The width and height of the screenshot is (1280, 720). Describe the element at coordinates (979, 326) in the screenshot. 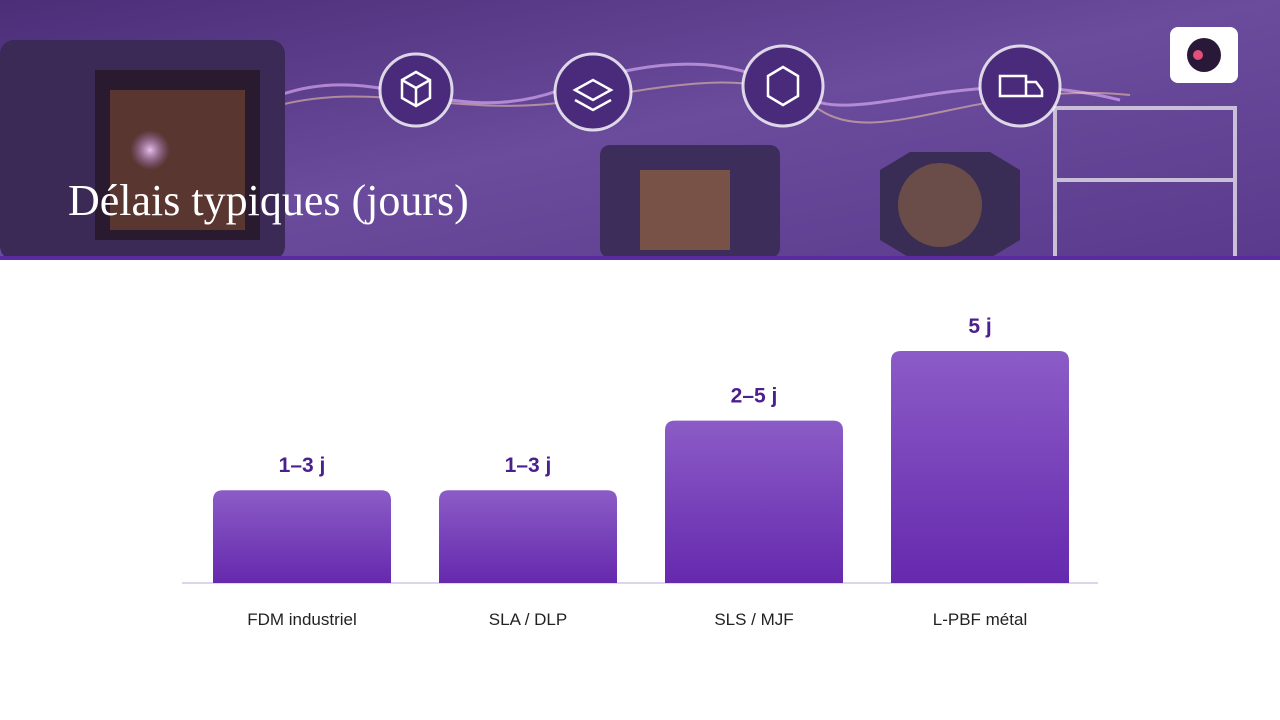

I see `value-label: 5 j` at that location.